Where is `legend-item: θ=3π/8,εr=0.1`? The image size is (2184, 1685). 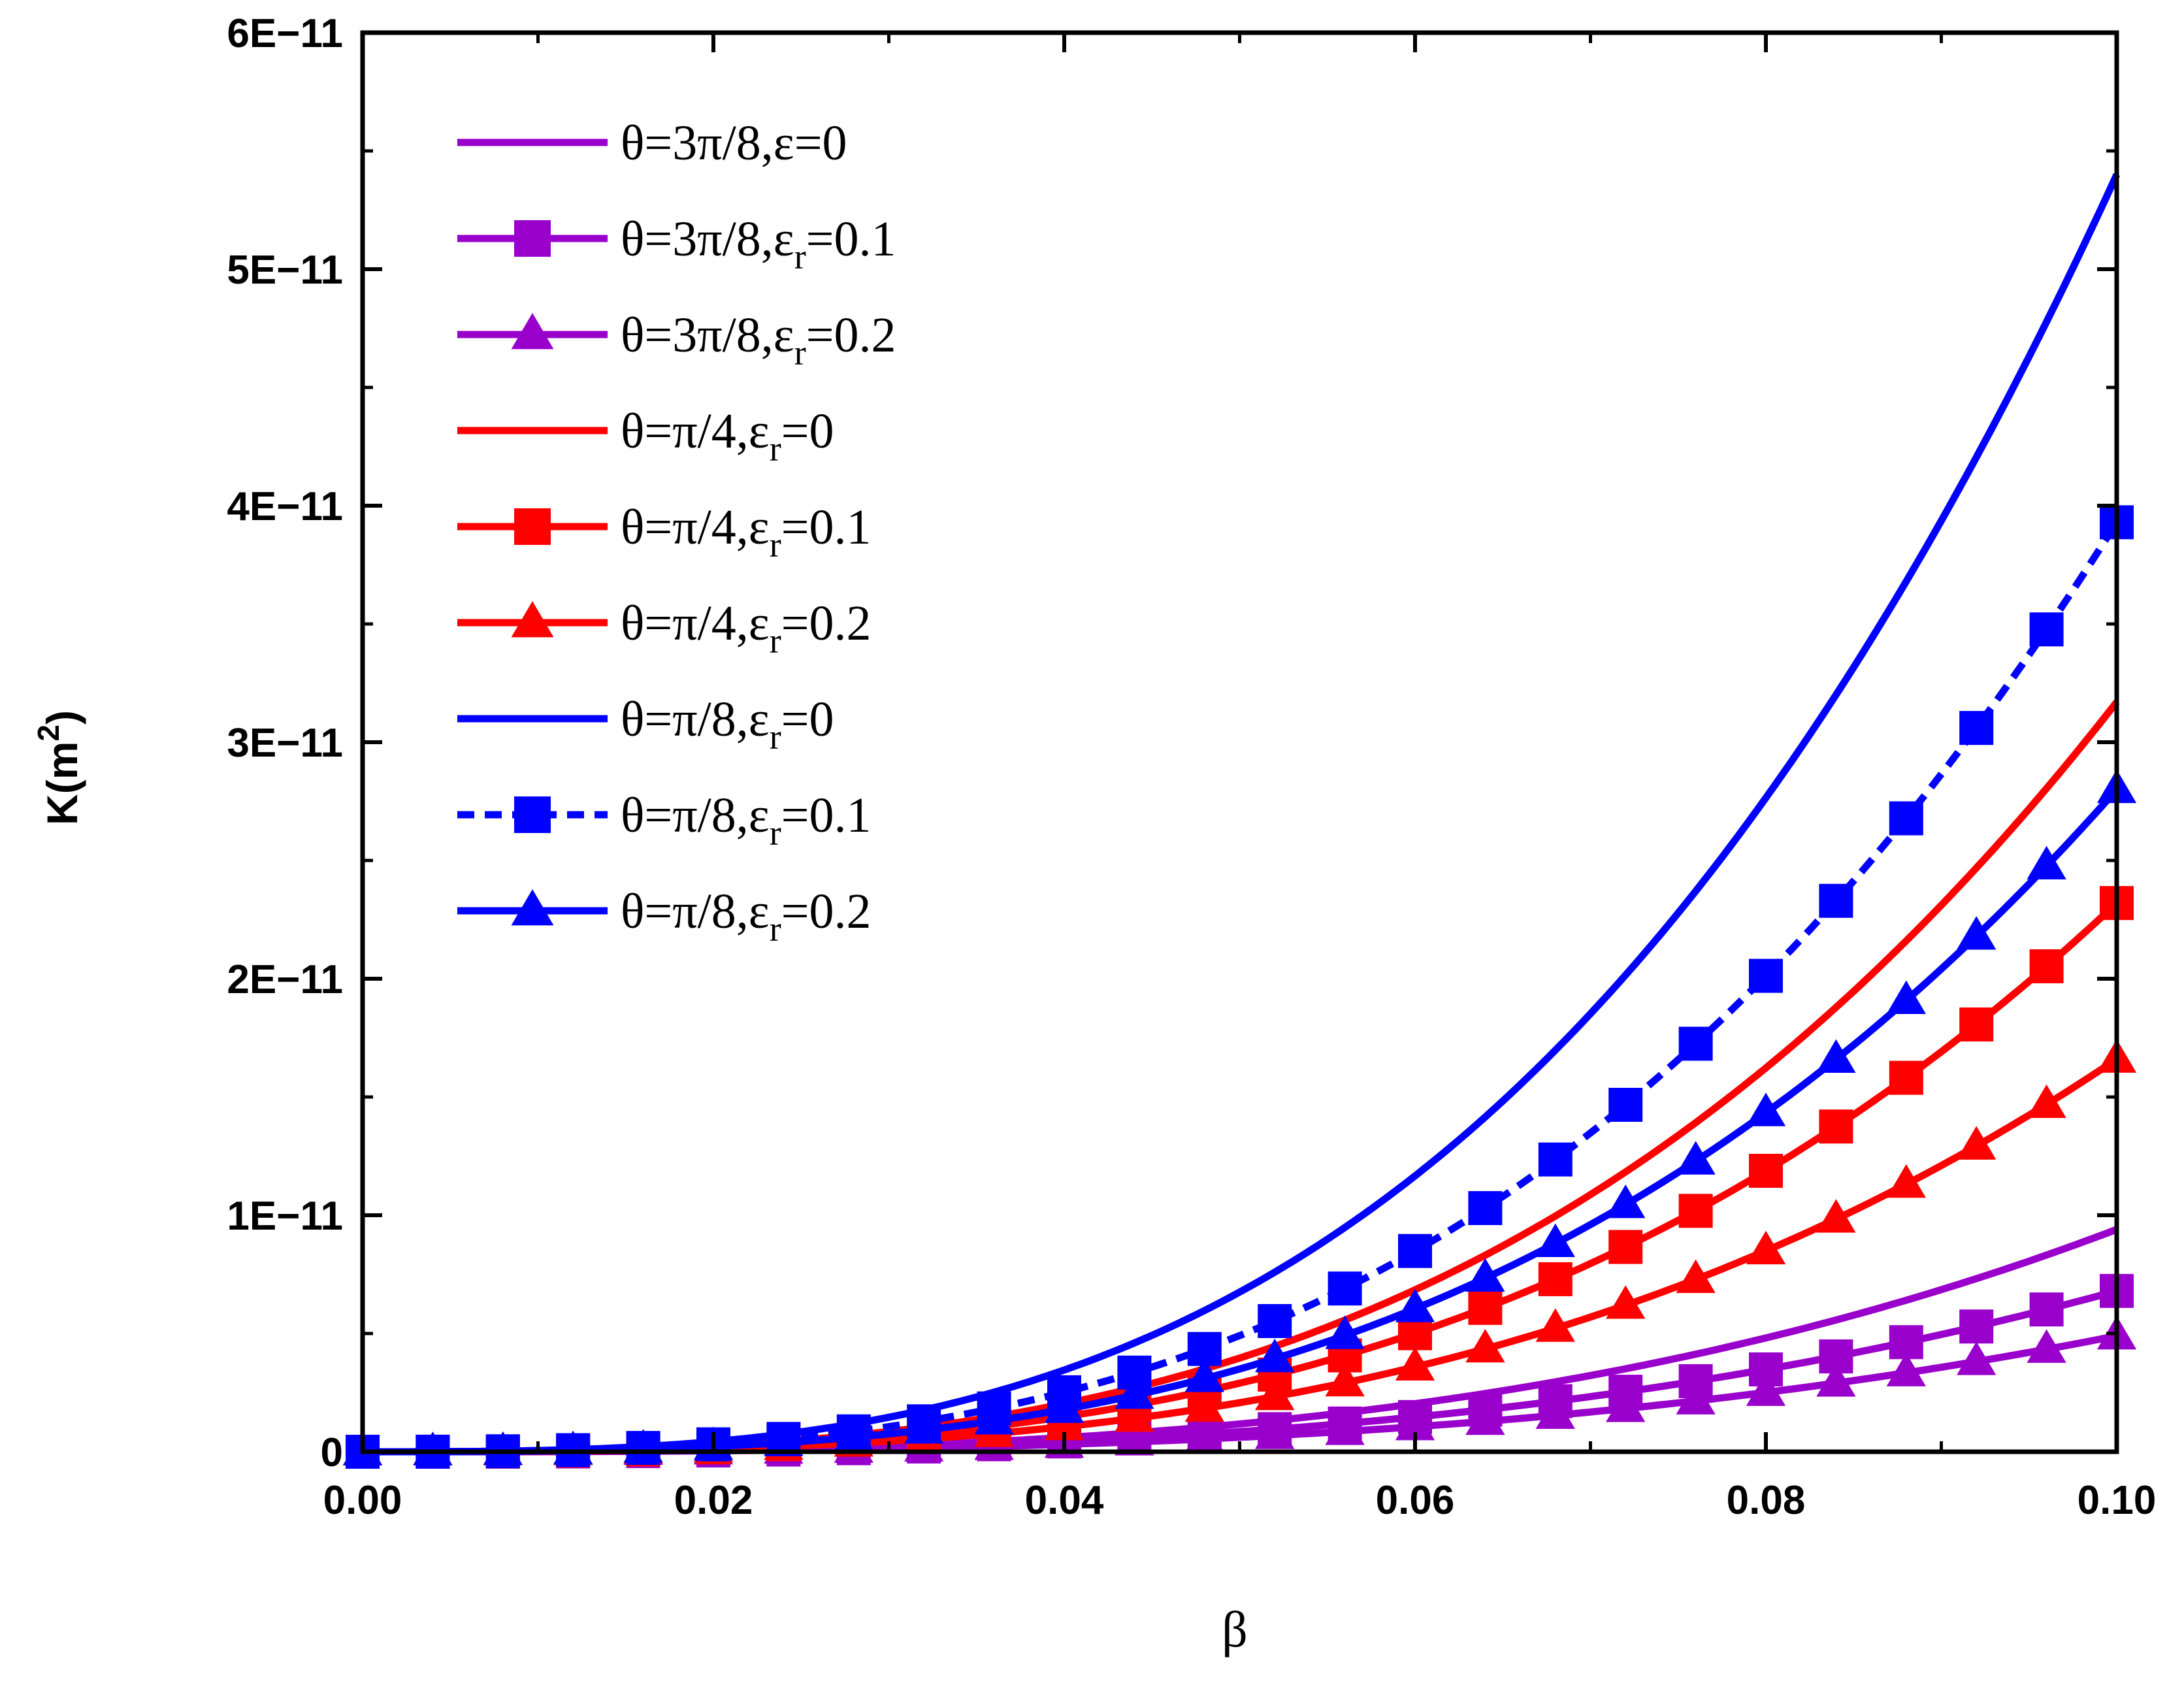 legend-item: θ=3π/8,εr=0.1 is located at coordinates (676, 244).